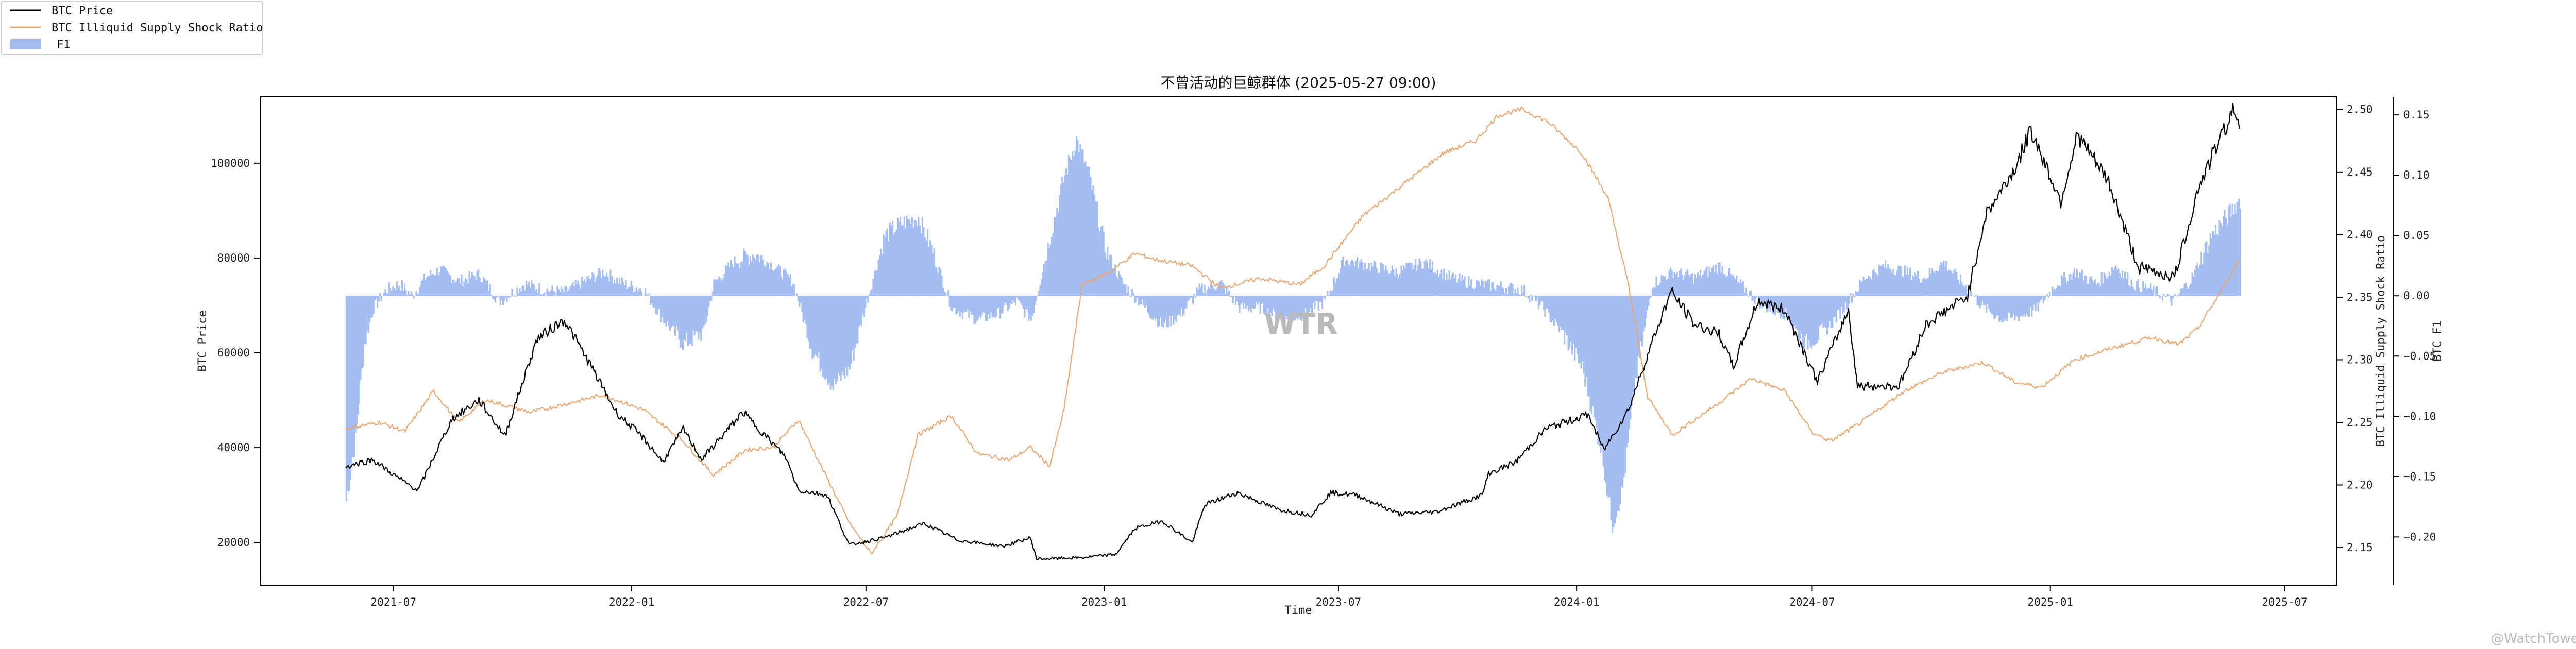 This screenshot has height=649, width=2576. Describe the element at coordinates (2533, 638) in the screenshot. I see `corner-watermark: @WatchTowers` at that location.